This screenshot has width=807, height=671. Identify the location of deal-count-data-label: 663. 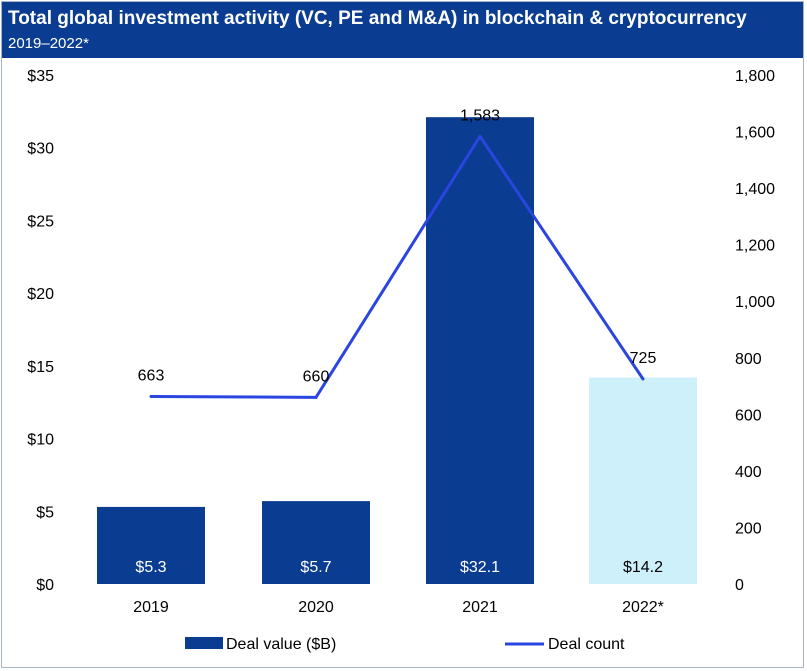
(151, 376).